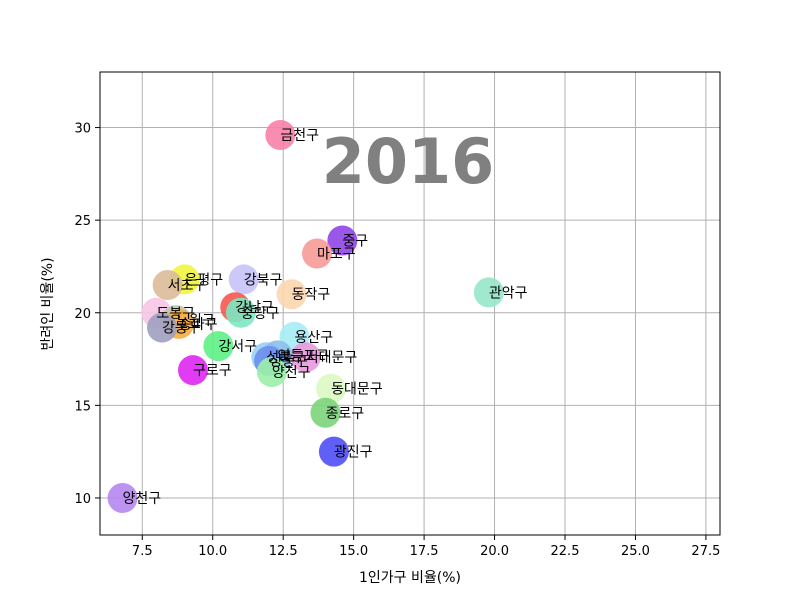 Image resolution: width=800 pixels, height=600 pixels. I want to click on data-point-label: 동대문구, so click(357, 390).